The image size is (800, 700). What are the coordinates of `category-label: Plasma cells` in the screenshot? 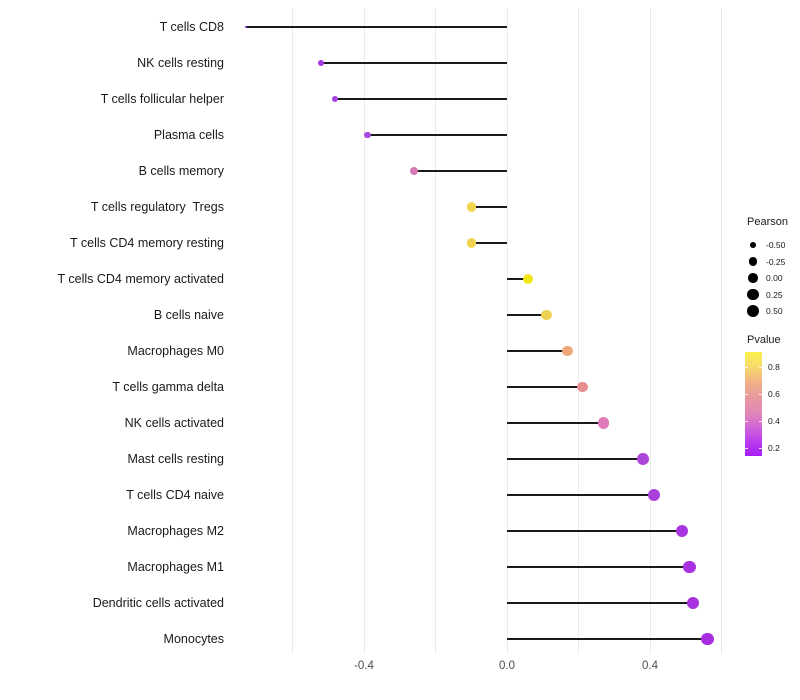 It's located at (188, 135).